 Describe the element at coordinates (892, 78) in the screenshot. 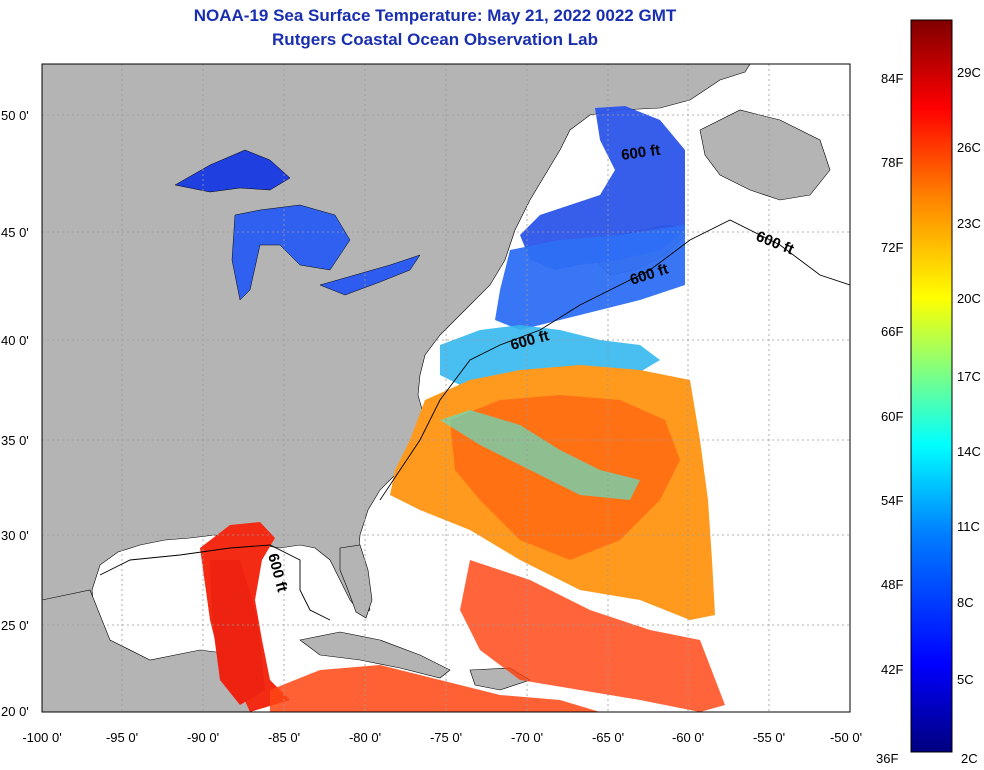

I see `cb-f-84: 84F` at that location.